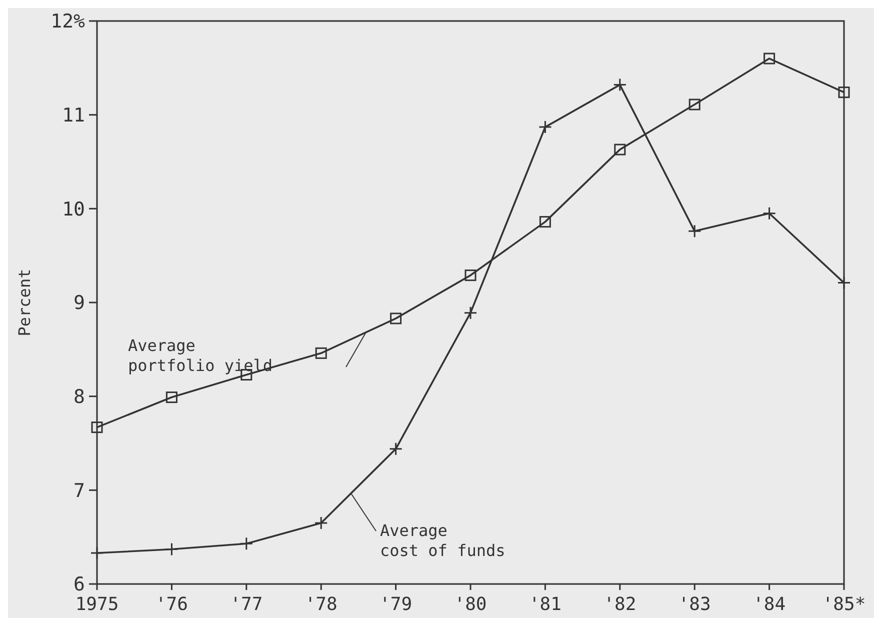 This screenshot has width=882, height=626. What do you see at coordinates (79, 585) in the screenshot?
I see `y-tick-label: 6` at bounding box center [79, 585].